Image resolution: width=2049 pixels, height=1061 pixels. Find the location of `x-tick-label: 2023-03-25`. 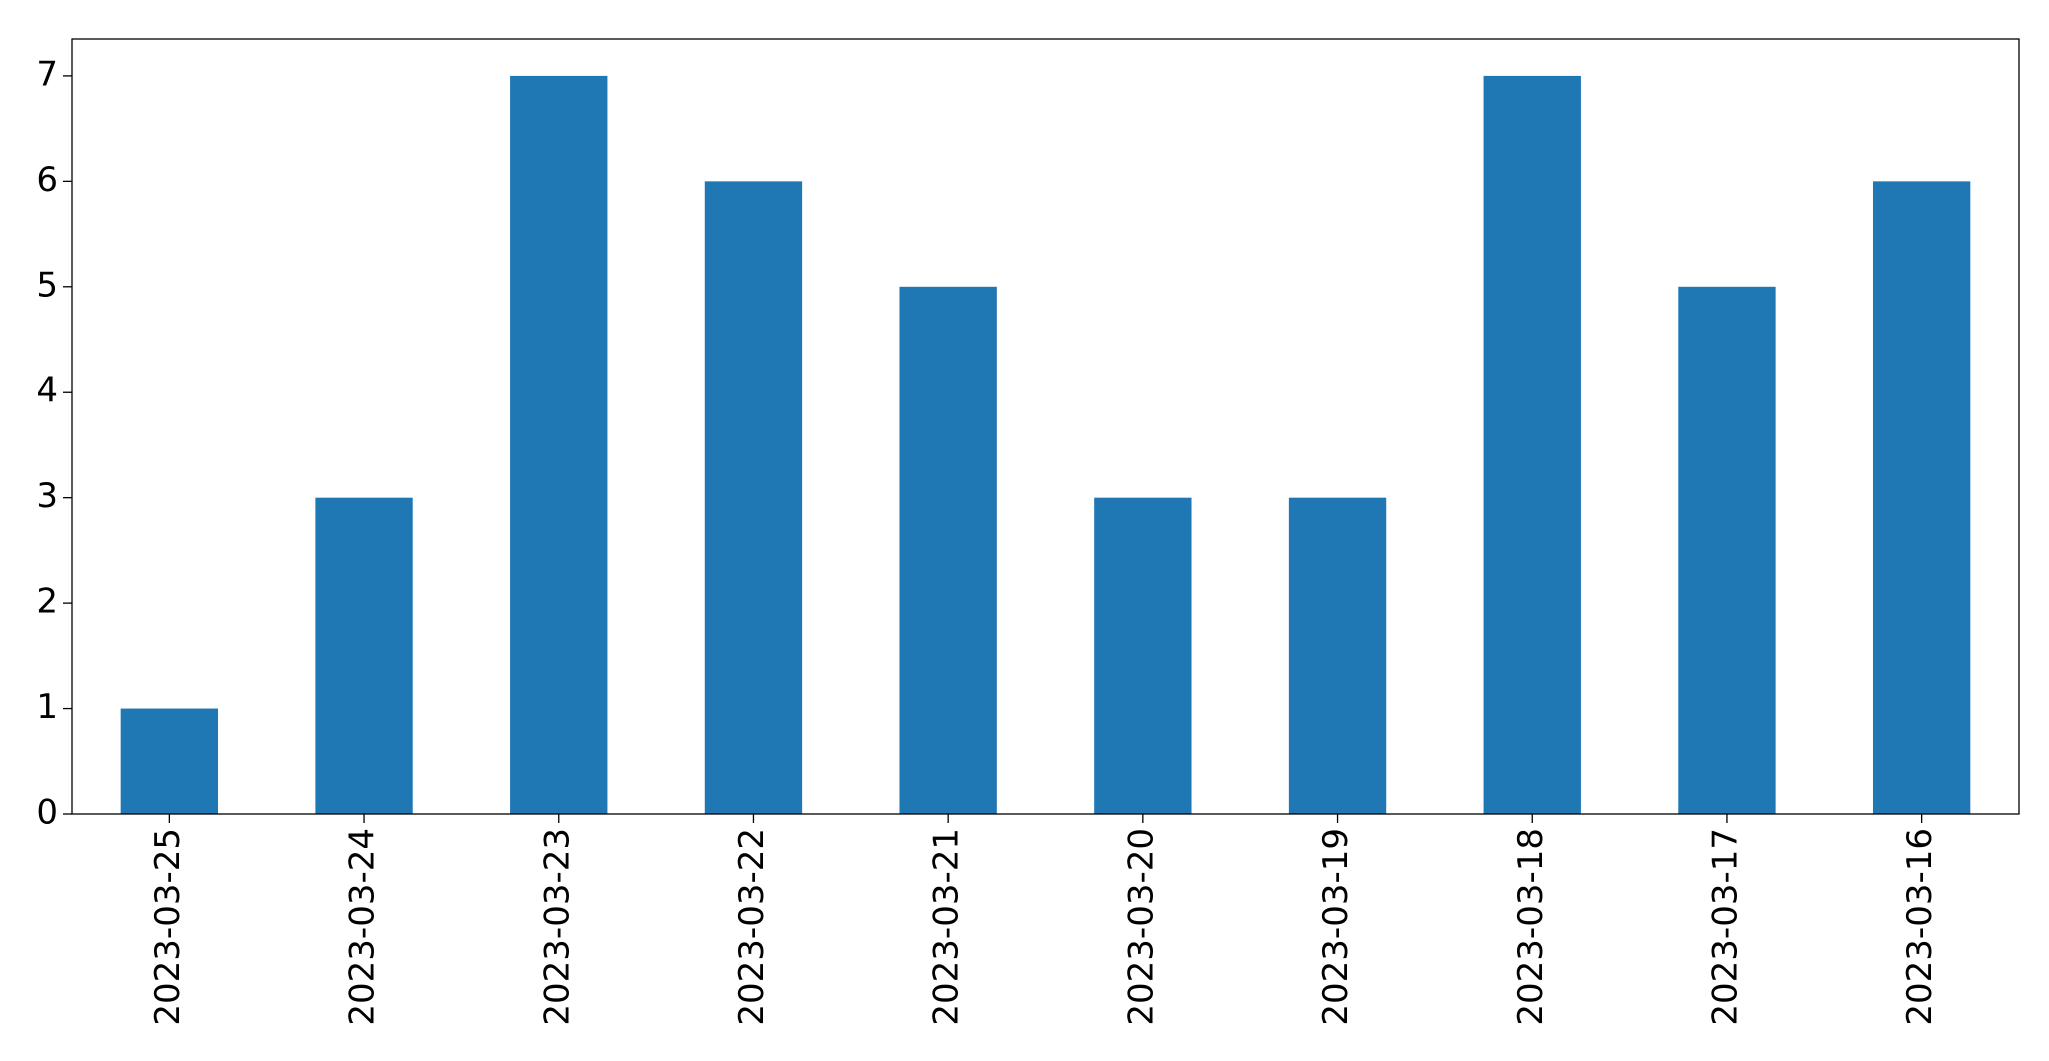

x-tick-label: 2023-03-25 is located at coordinates (168, 927).